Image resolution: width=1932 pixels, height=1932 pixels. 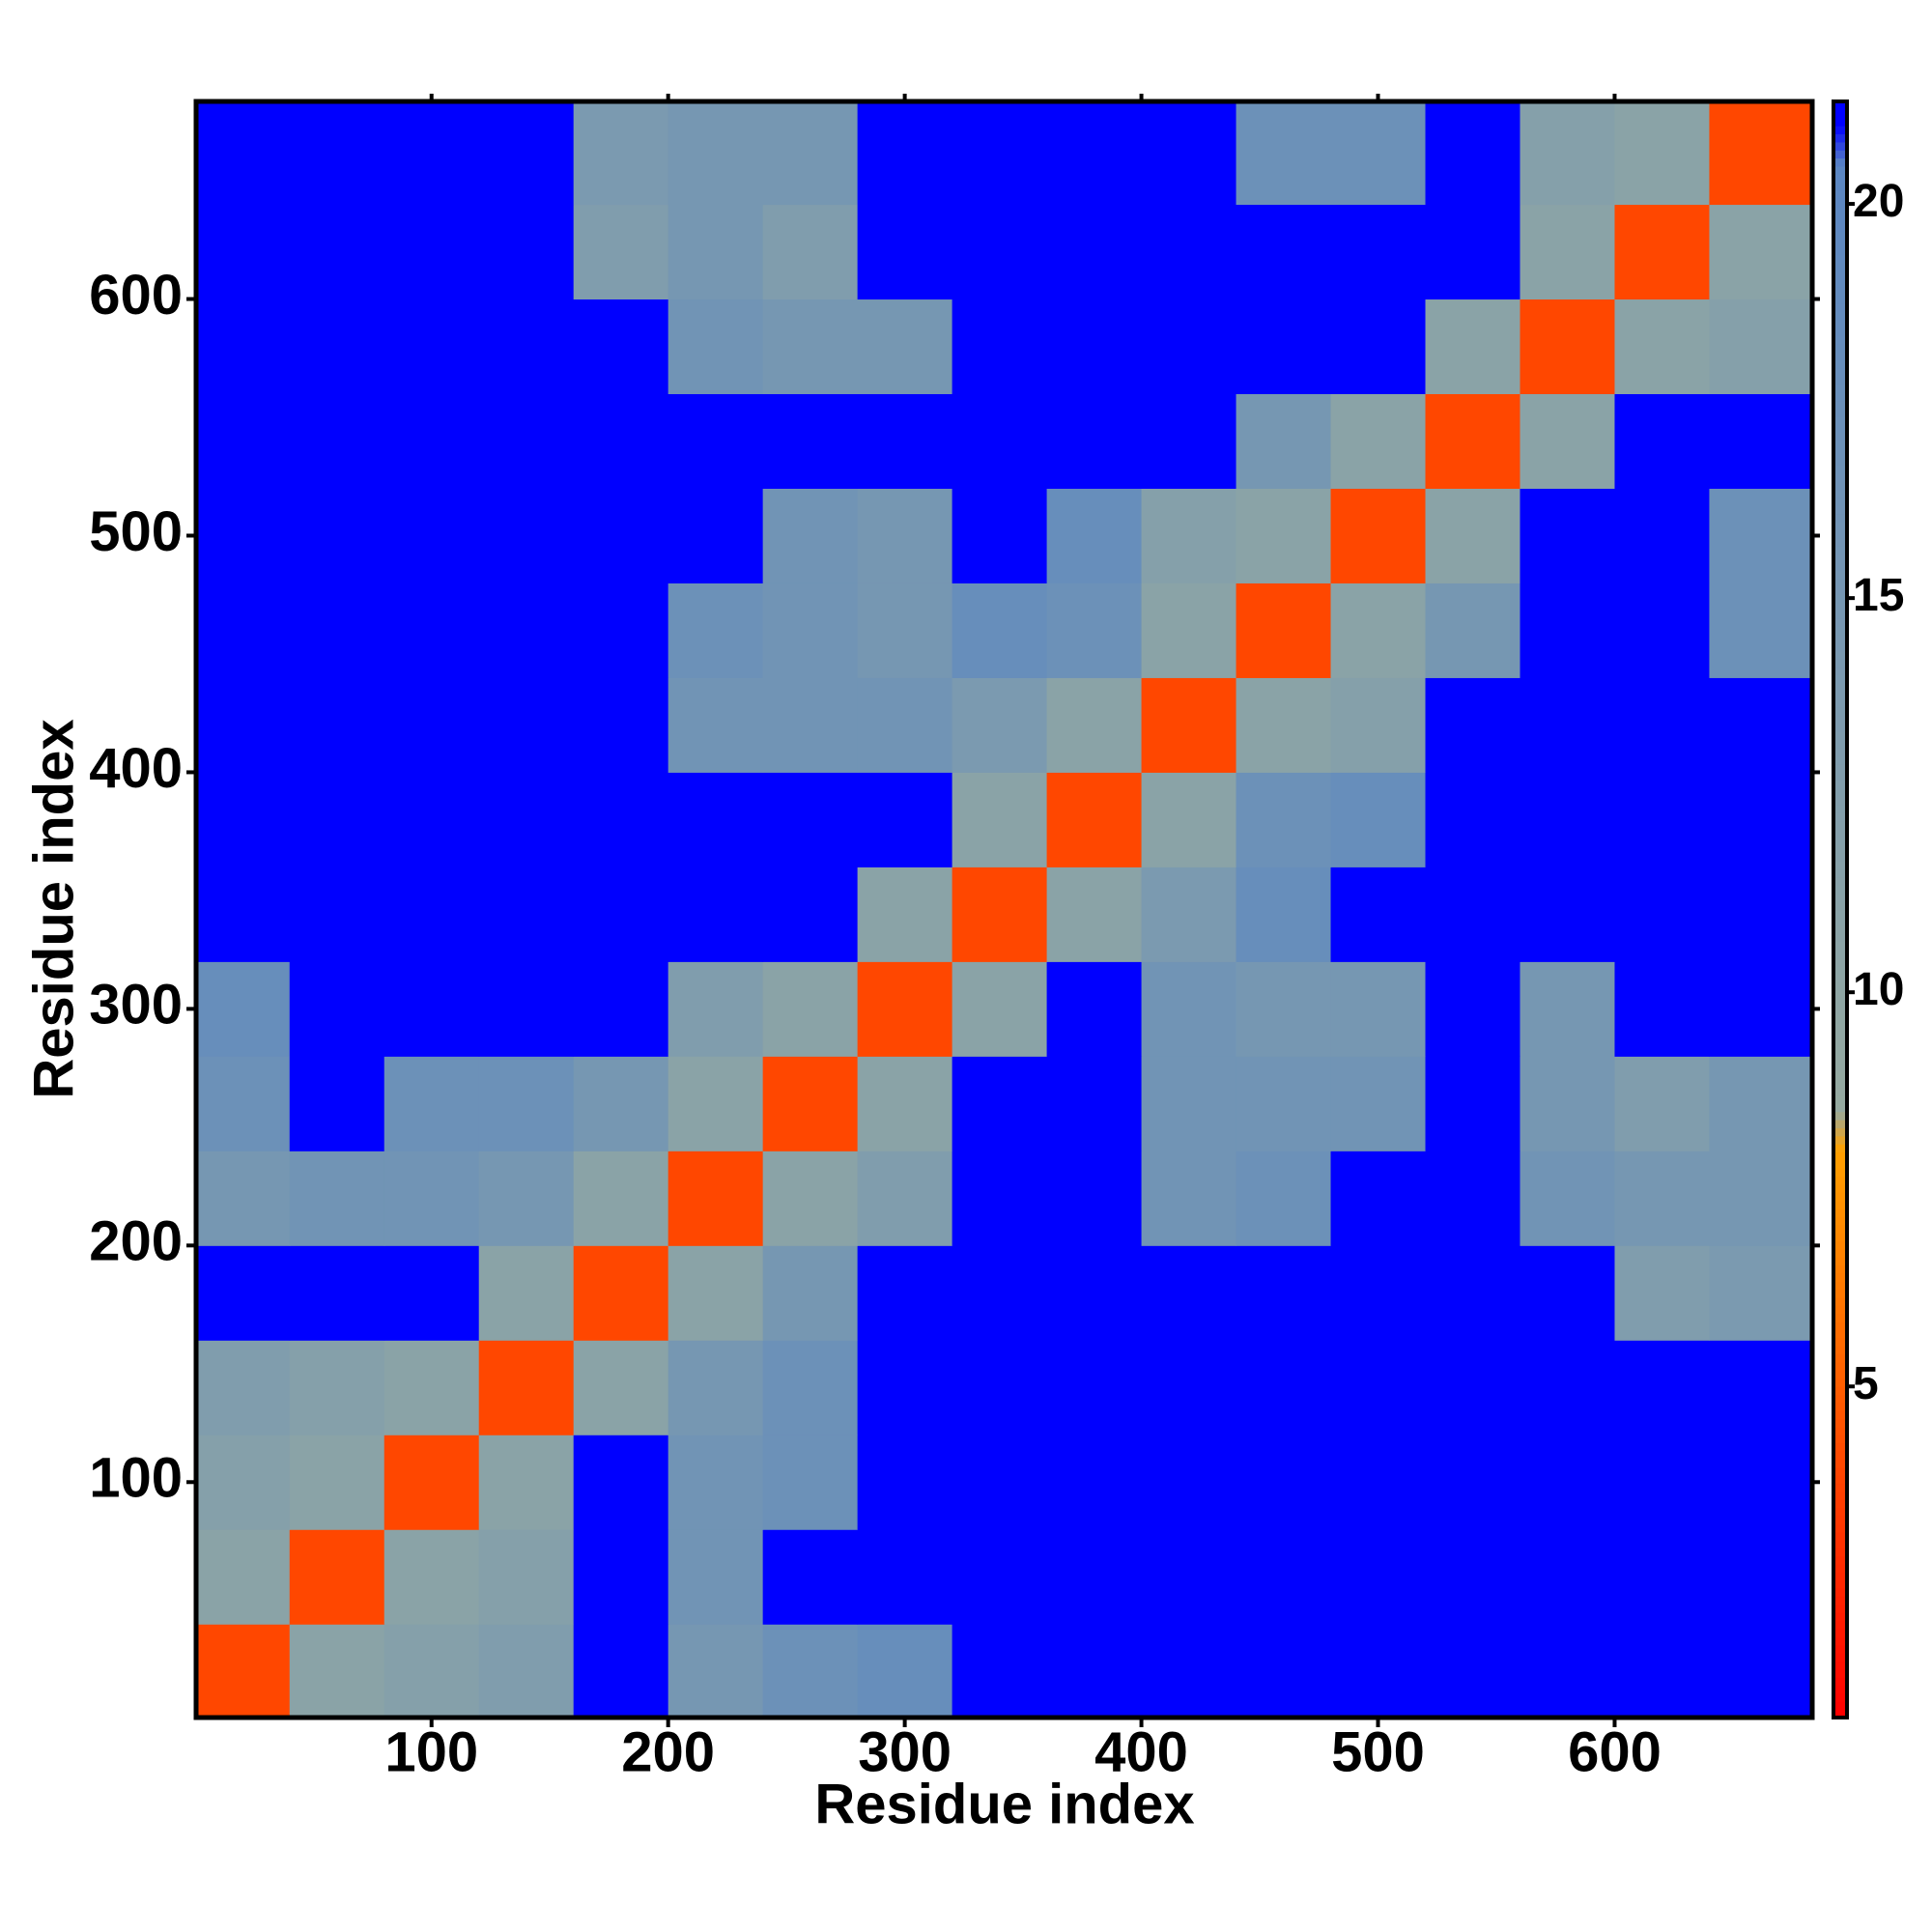 I want to click on y-axis-label: Residue index, so click(x=53, y=908).